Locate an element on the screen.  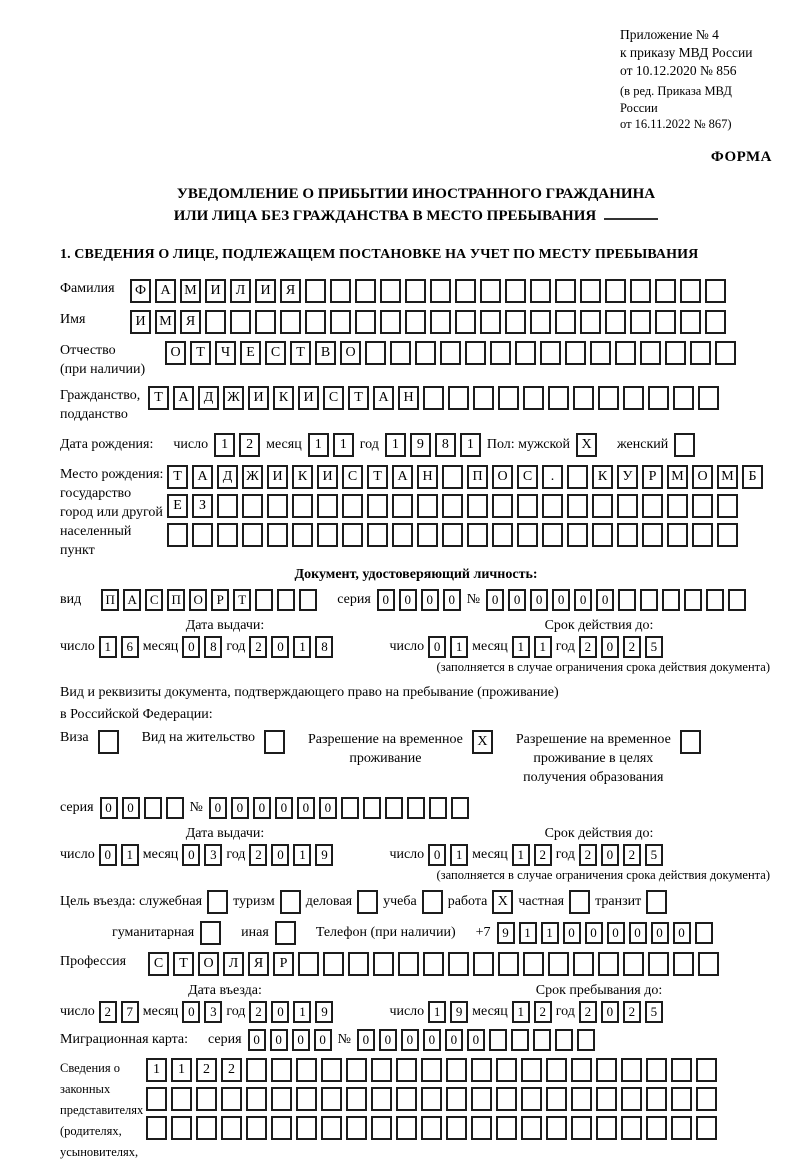
temp-residence-edu-checkbox is located at coordinates (690, 741).